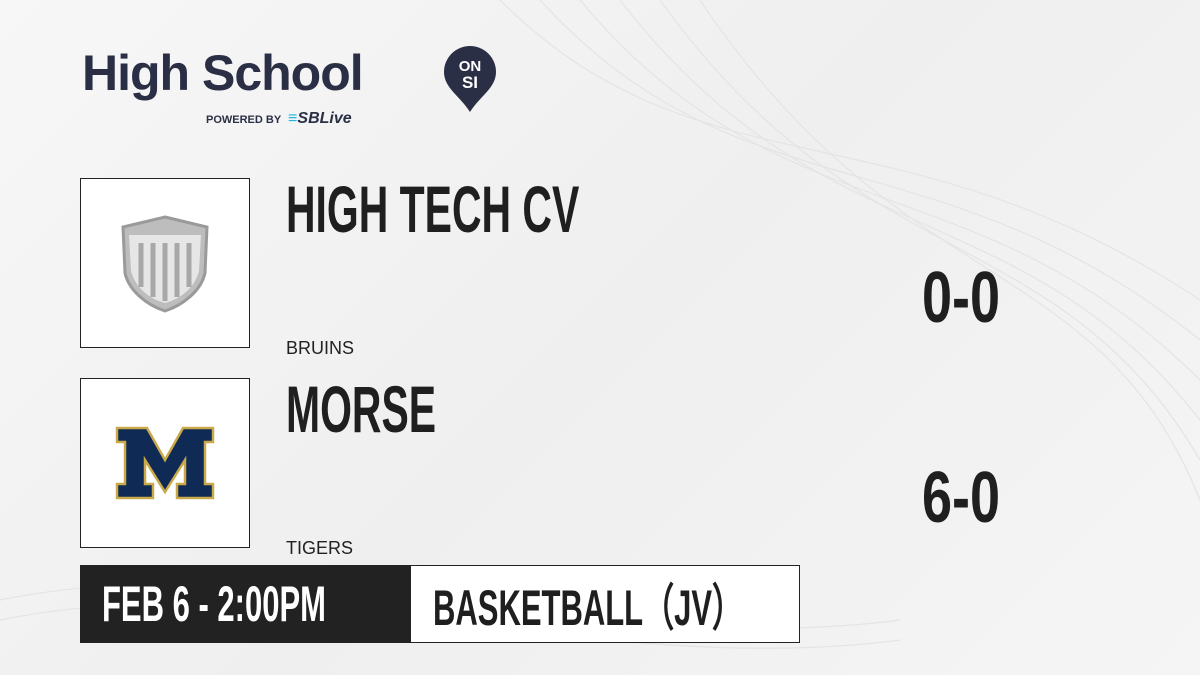  I want to click on shield-placeholder-icon, so click(165, 264).